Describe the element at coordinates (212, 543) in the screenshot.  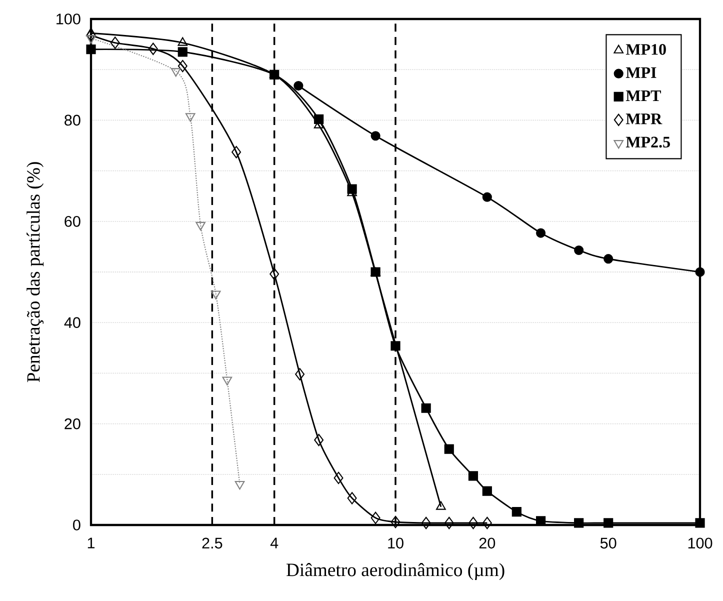
I see `x-tick-label: 2.5` at that location.